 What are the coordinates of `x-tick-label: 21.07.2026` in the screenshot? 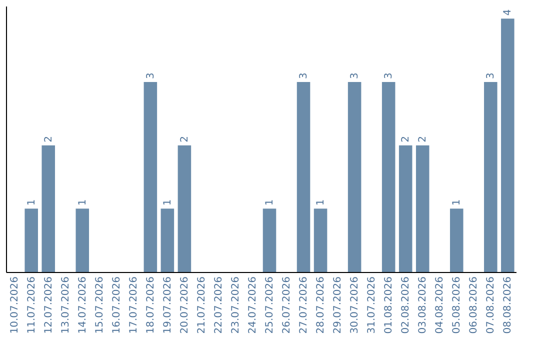 It's located at (202, 305).